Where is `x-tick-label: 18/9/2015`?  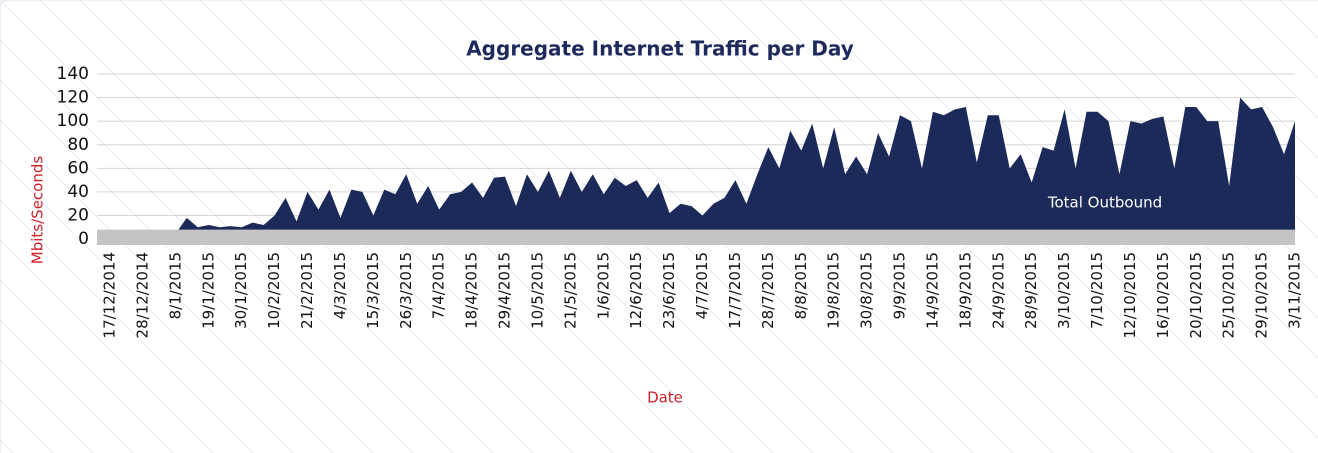 x-tick-label: 18/9/2015 is located at coordinates (965, 290).